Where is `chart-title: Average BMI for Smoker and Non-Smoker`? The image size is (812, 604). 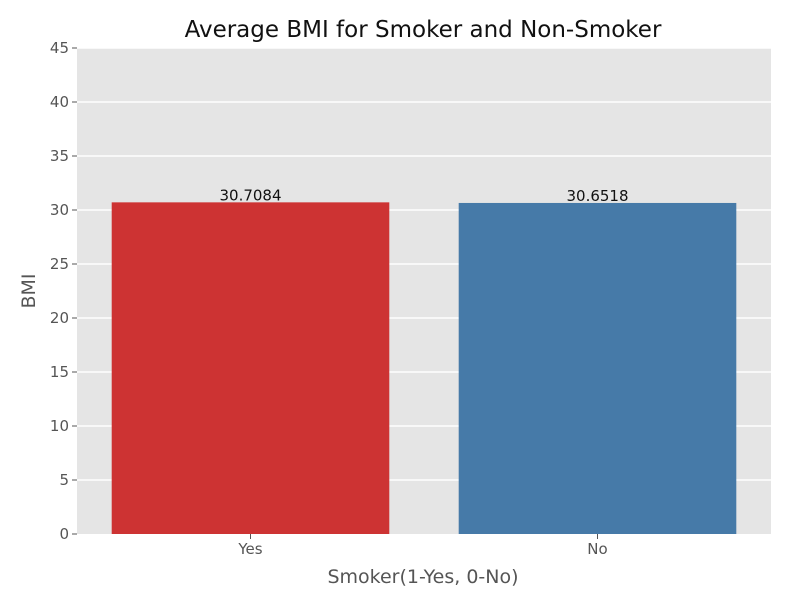 chart-title: Average BMI for Smoker and Non-Smoker is located at coordinates (423, 30).